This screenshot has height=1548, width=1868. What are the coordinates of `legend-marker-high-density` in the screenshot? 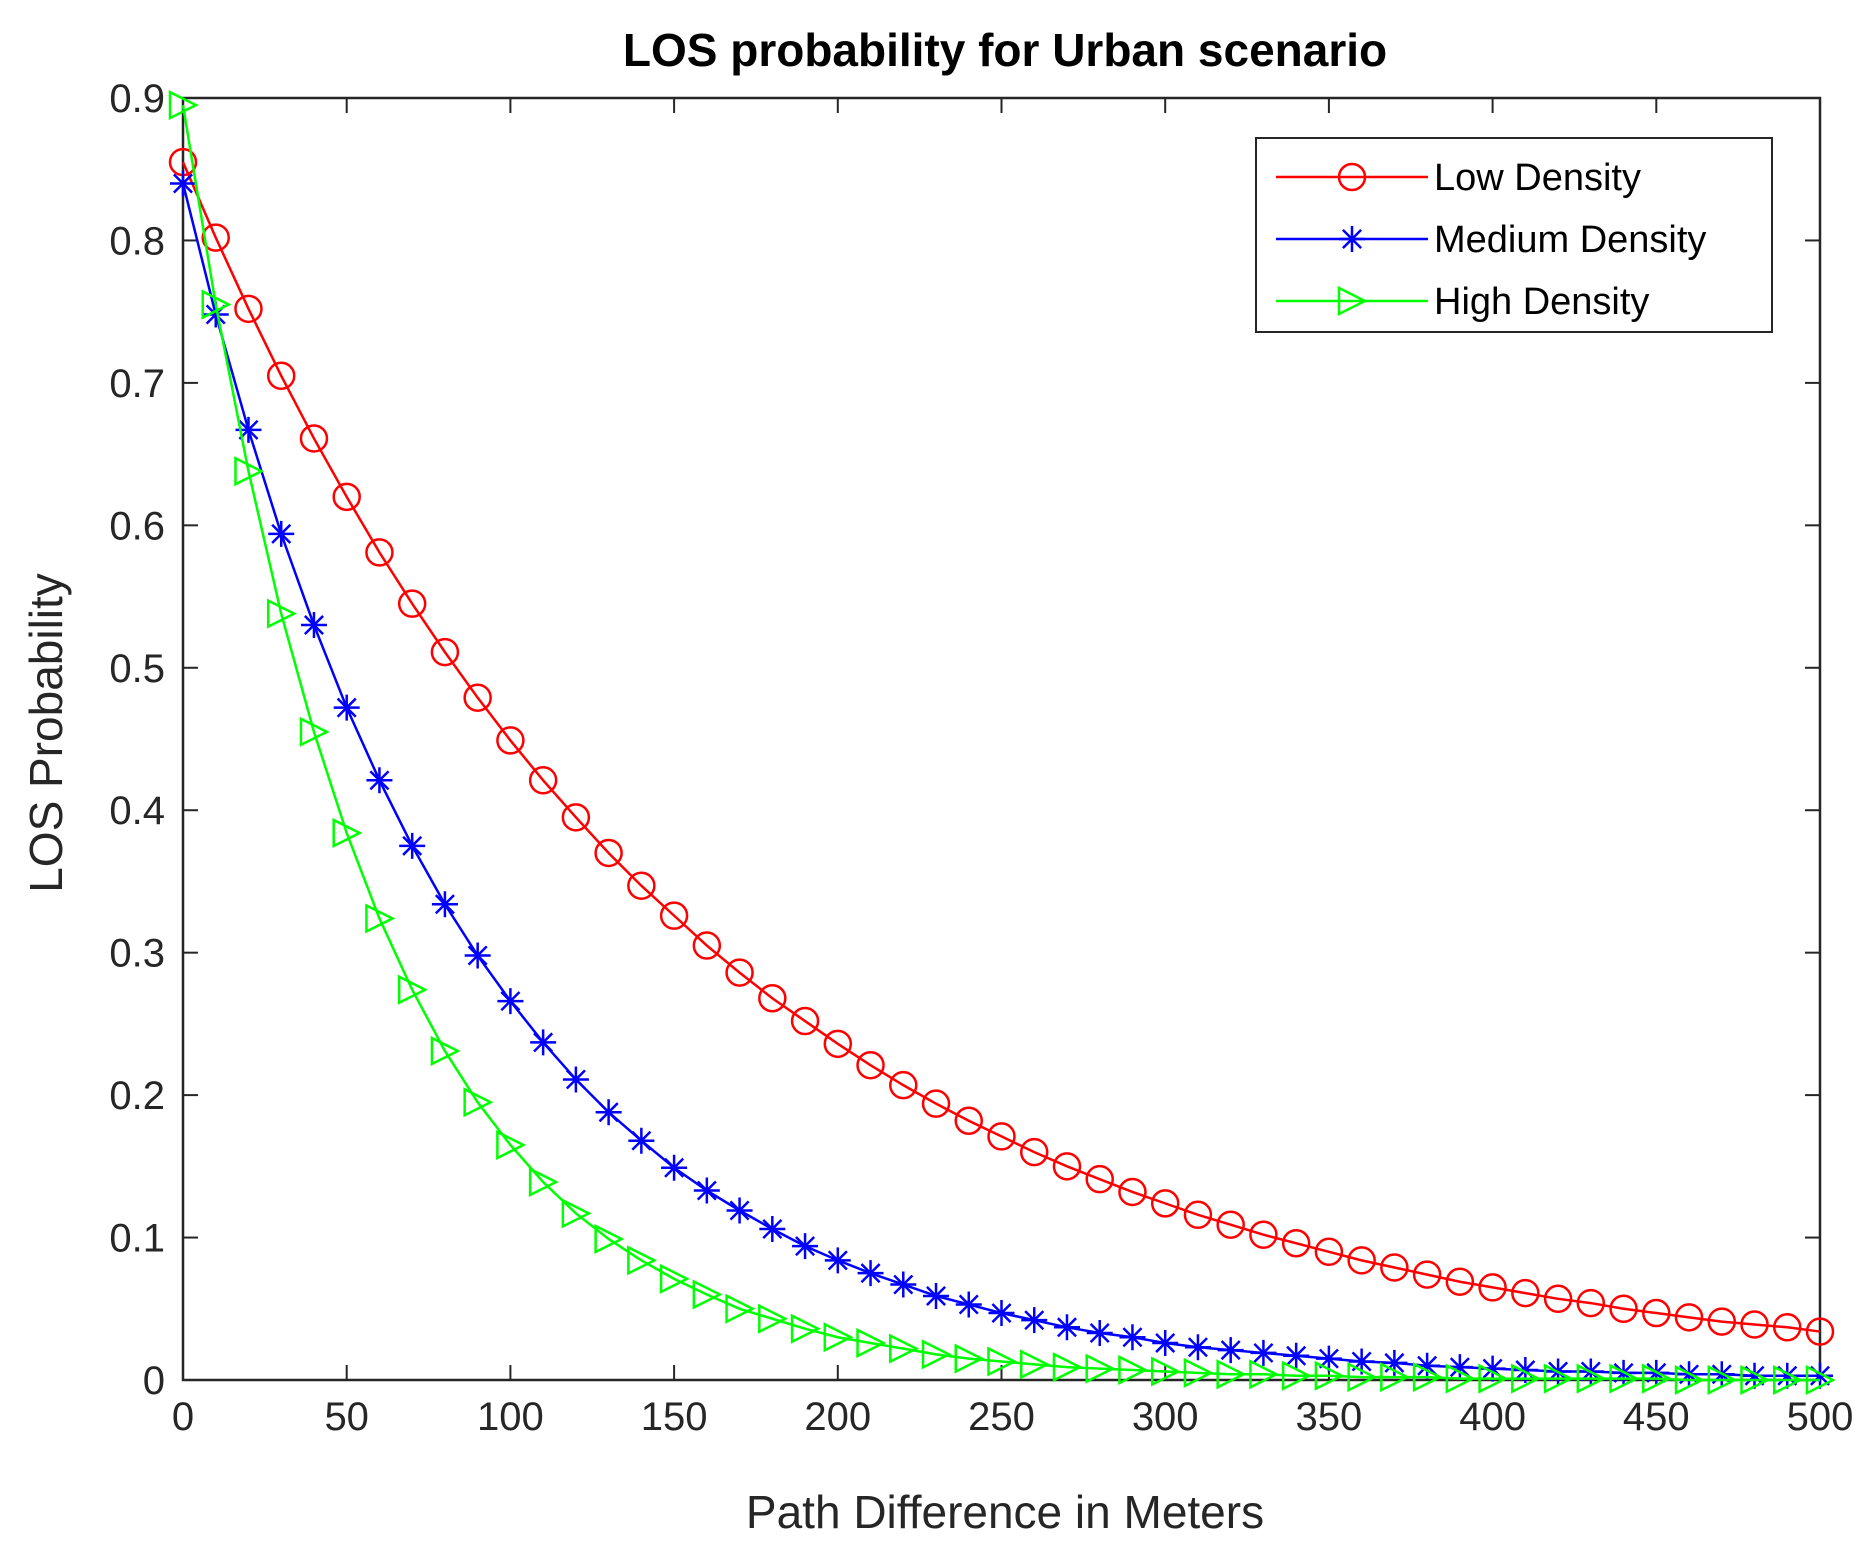 It's located at (1352, 301).